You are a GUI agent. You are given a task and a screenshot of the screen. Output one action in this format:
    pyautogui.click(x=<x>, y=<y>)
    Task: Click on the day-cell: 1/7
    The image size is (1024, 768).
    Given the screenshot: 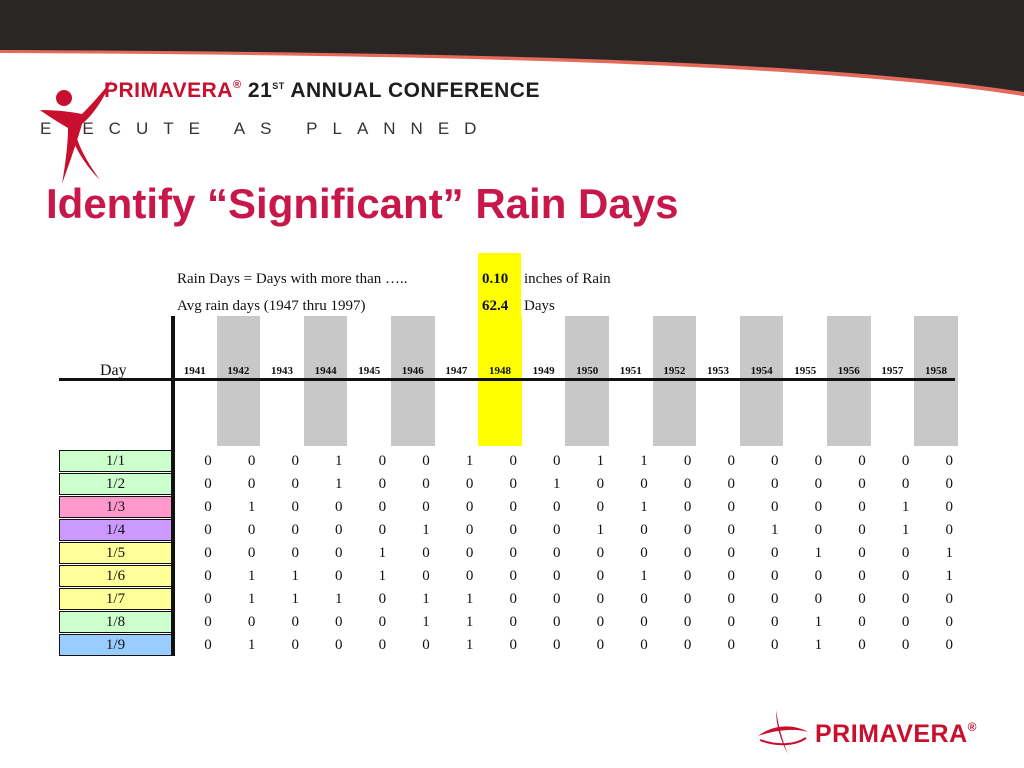 What is the action you would take?
    pyautogui.click(x=115, y=599)
    